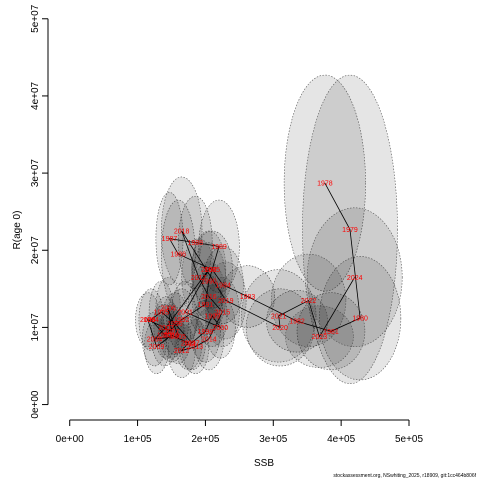 The height and width of the screenshot is (485, 480). What do you see at coordinates (17, 230) in the screenshot?
I see `y-axis-label: R(age 0)` at bounding box center [17, 230].